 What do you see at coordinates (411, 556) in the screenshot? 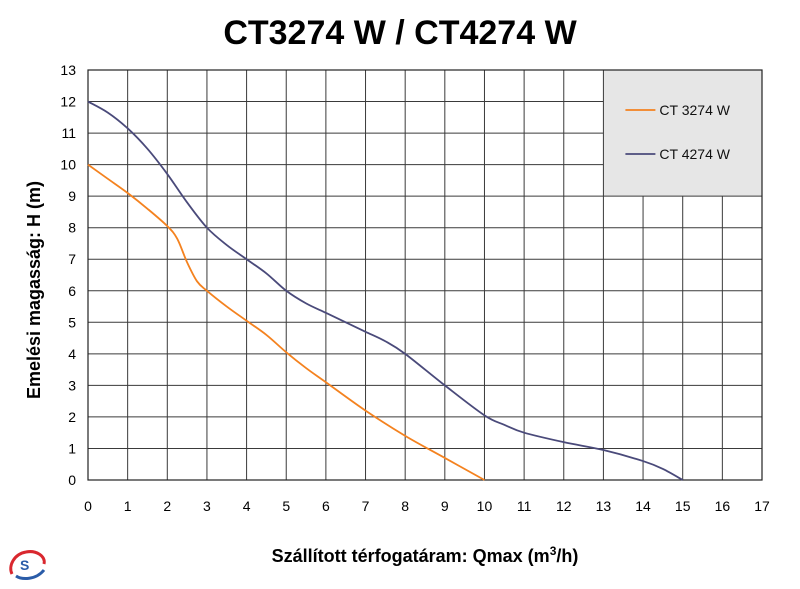
I see `x-axis-label-main: Szállított térfogatáram: Qmax (m` at bounding box center [411, 556].